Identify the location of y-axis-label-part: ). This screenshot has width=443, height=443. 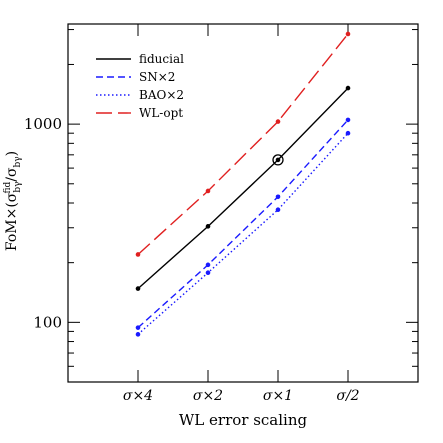
(12, 153).